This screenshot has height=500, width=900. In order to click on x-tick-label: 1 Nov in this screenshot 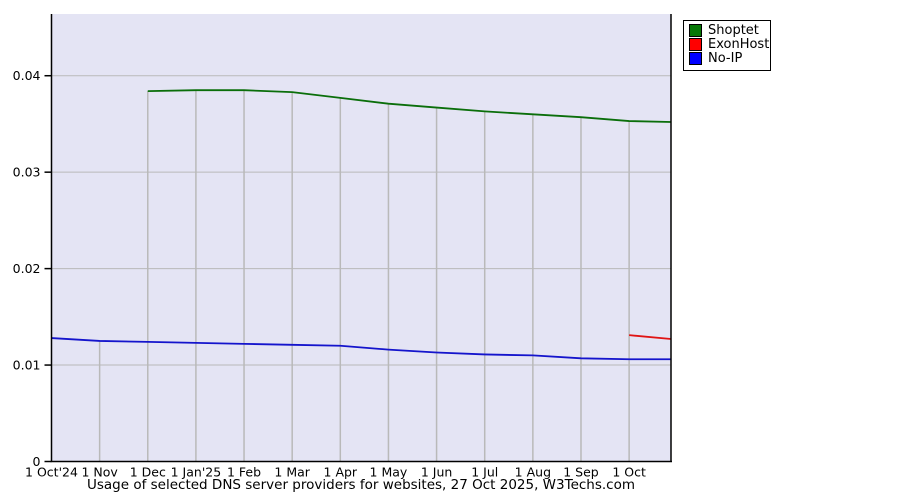, I will do `click(99, 472)`.